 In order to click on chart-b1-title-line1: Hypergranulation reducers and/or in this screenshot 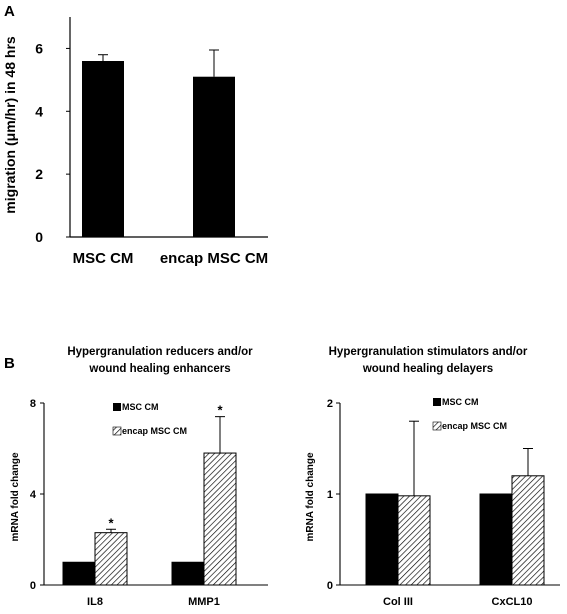, I will do `click(160, 352)`.